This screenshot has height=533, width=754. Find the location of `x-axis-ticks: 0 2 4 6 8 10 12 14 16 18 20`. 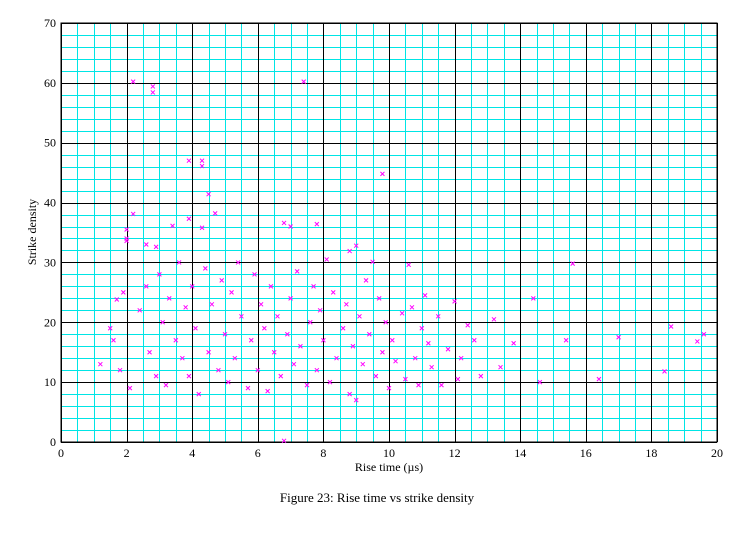

x-axis-ticks: 0 2 4 6 8 10 12 14 16 18 20 is located at coordinates (390, 453).